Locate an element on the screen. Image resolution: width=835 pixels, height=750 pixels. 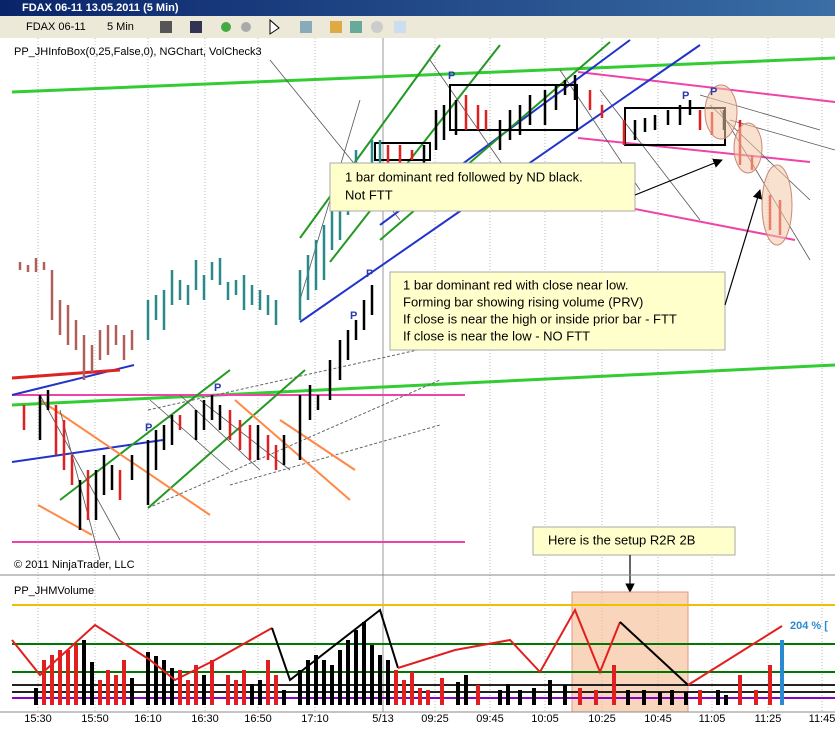
time-axi: 16:10 is located at coordinates (148, 719).